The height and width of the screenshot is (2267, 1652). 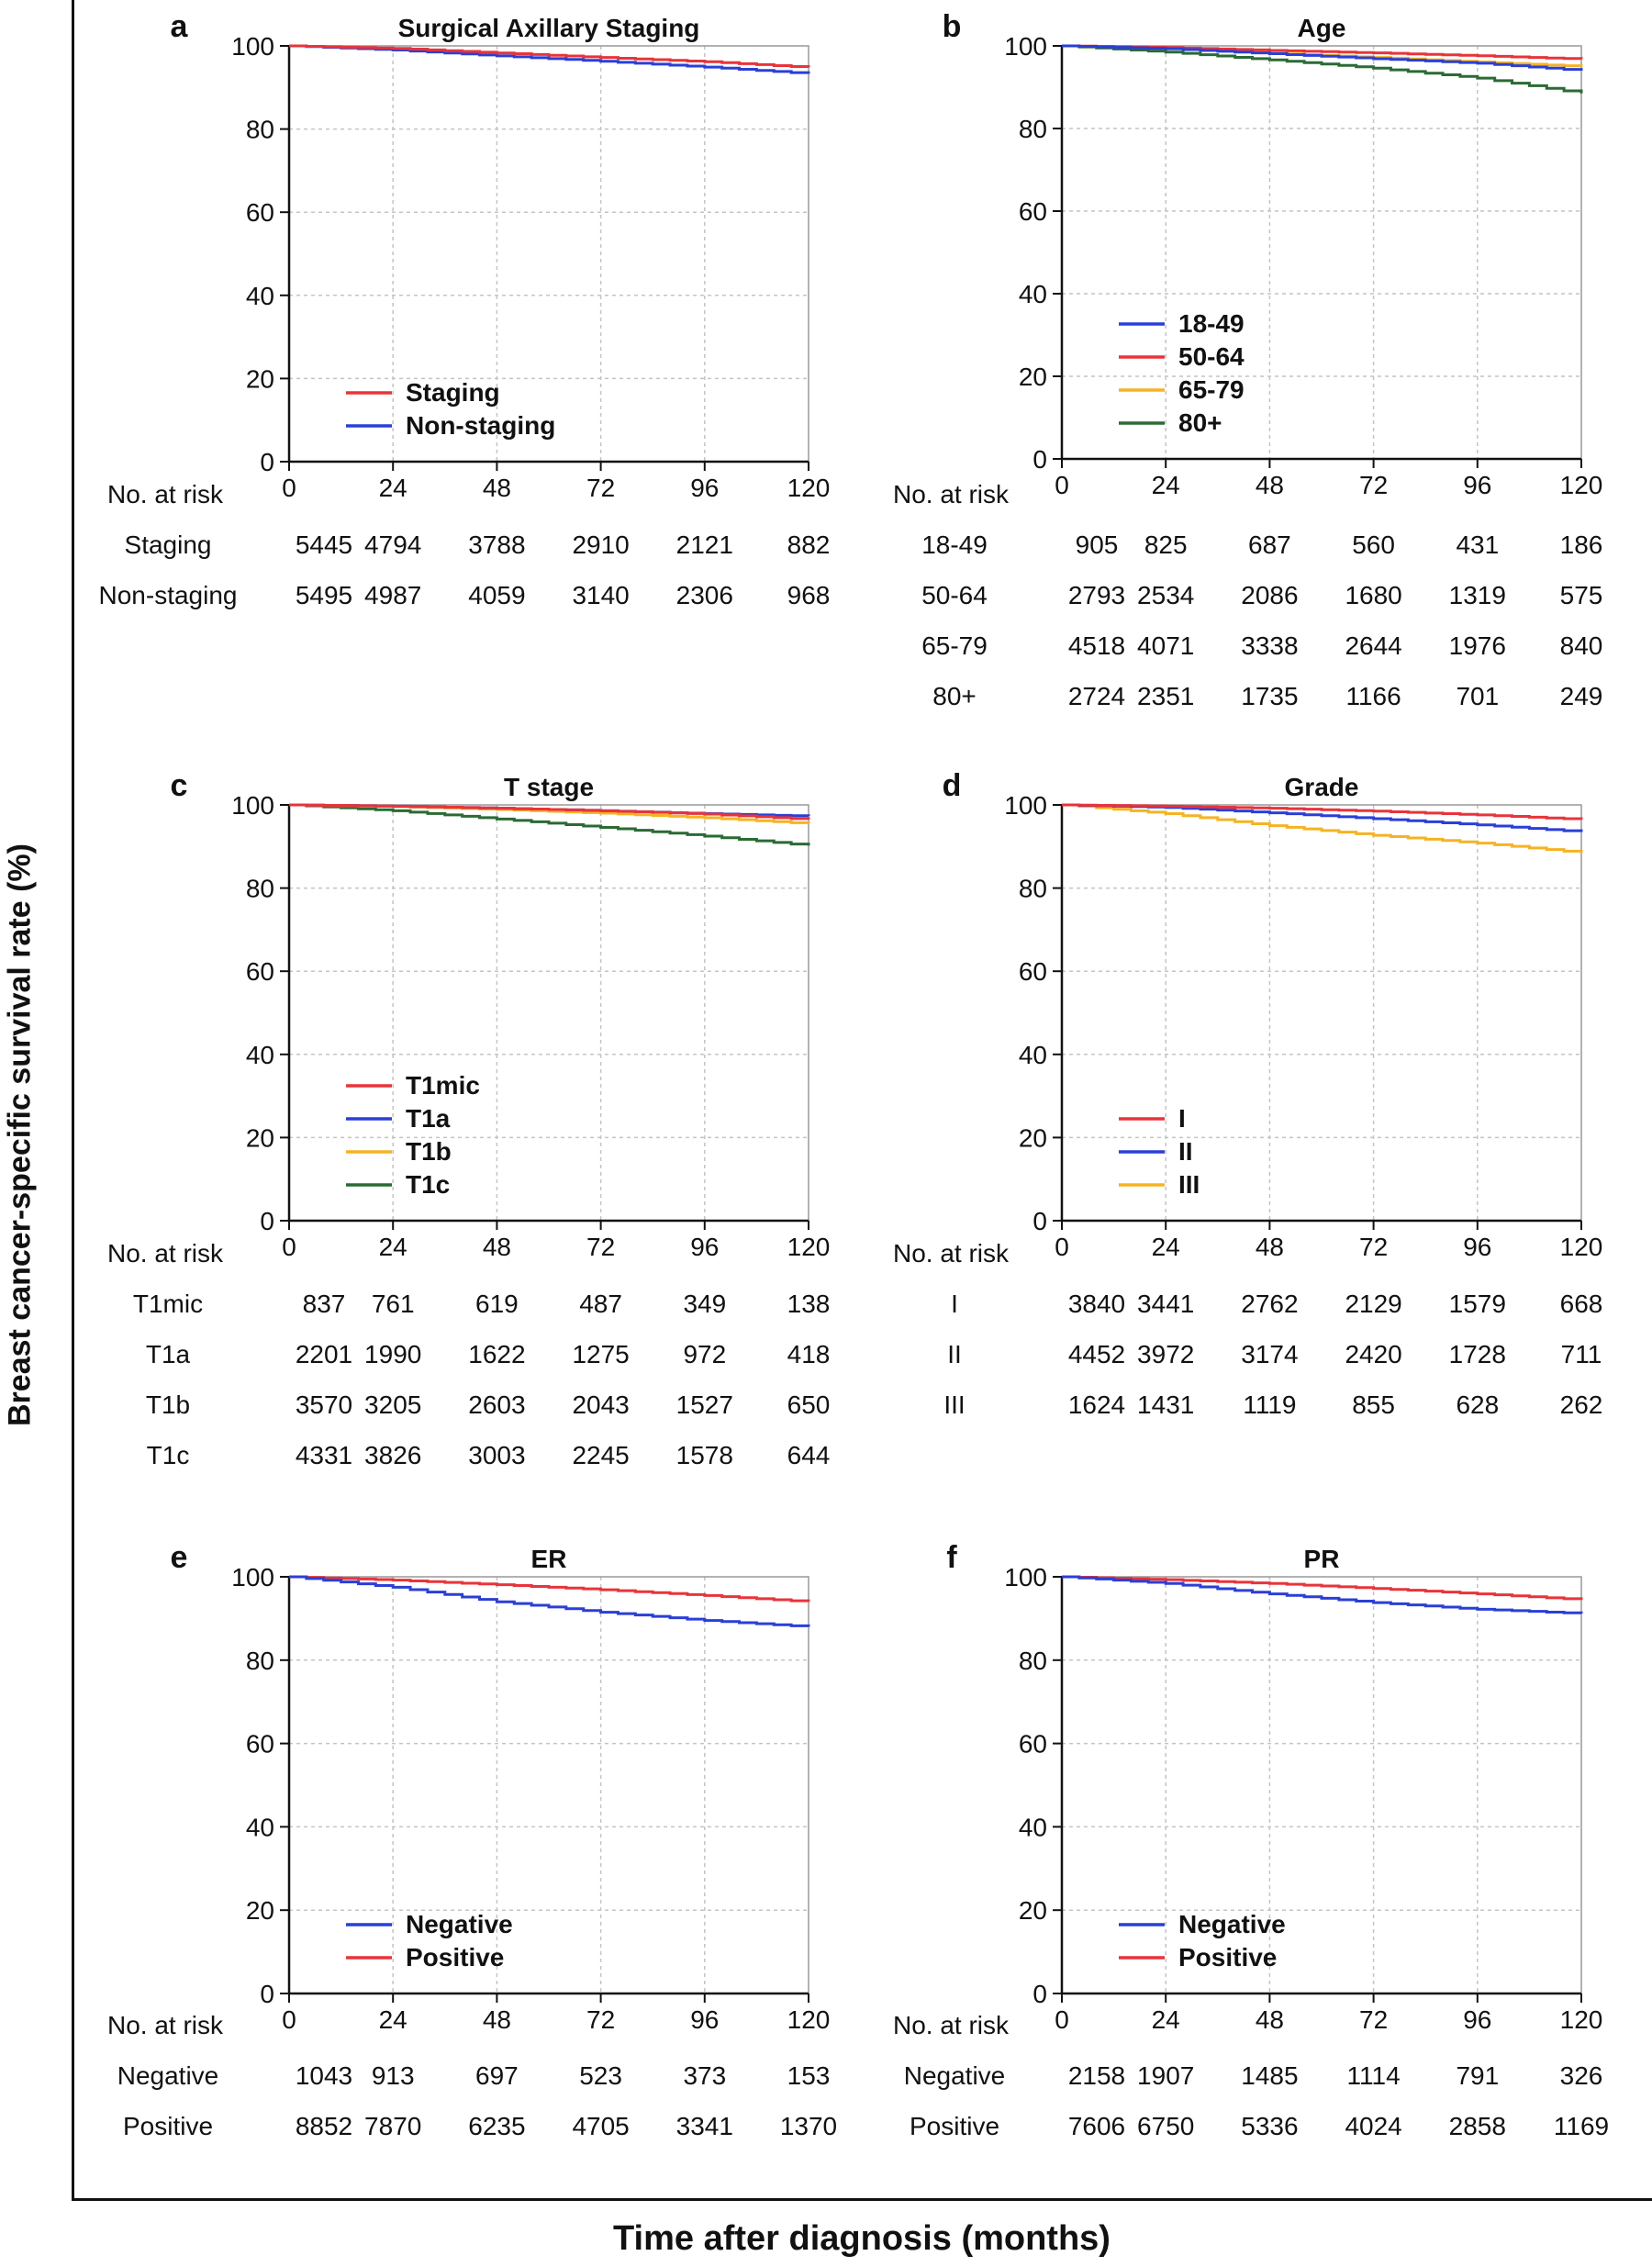 What do you see at coordinates (1582, 2126) in the screenshot?
I see `risk-count: 1169` at bounding box center [1582, 2126].